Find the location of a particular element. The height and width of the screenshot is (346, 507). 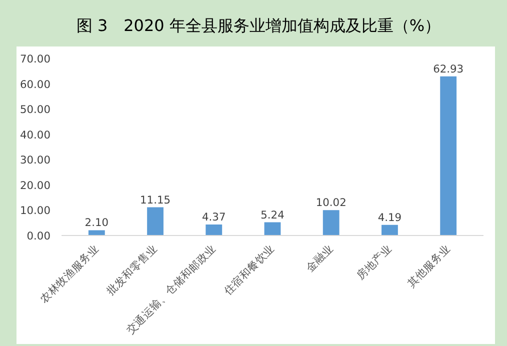

x-tick-label: 批发和零售业 is located at coordinates (132, 270).